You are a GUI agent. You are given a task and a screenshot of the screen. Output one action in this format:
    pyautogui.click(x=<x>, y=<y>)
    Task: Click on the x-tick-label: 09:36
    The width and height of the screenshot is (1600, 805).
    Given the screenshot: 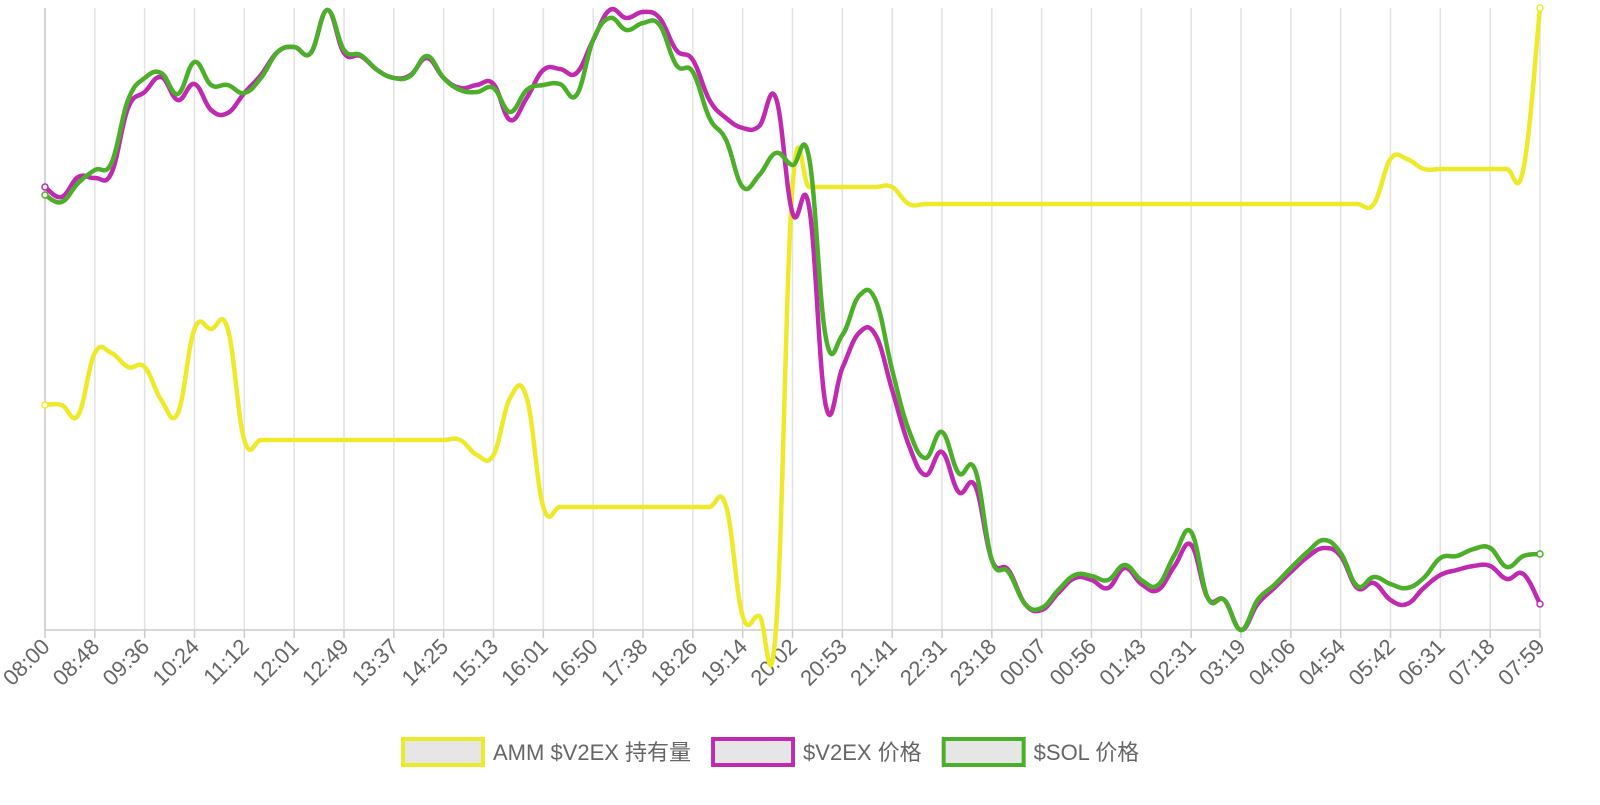 What is the action you would take?
    pyautogui.click(x=126, y=662)
    